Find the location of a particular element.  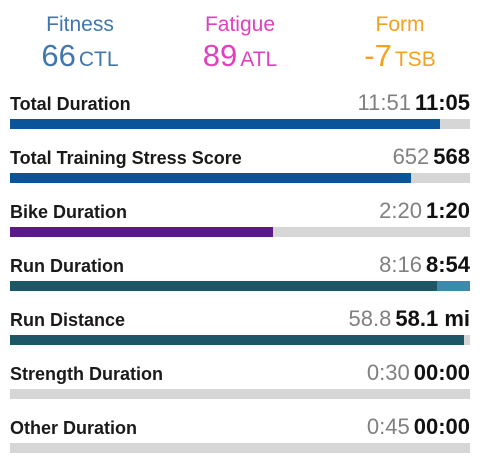

row-label: Total Duration is located at coordinates (70, 104).